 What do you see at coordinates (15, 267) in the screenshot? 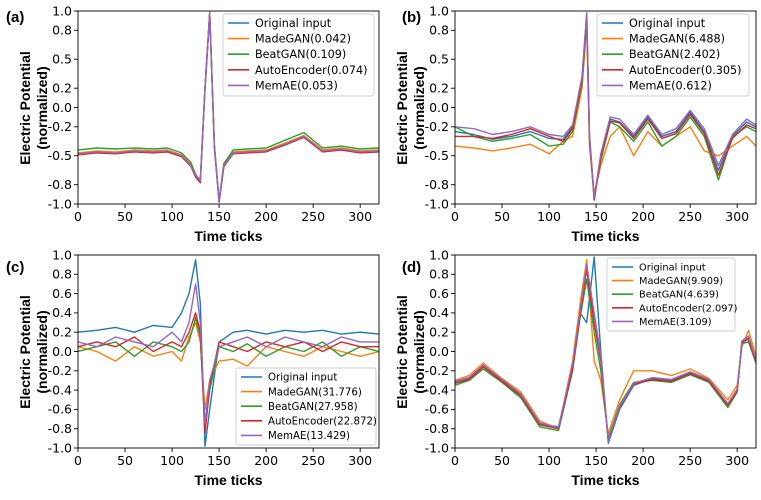
I see `panel-label: (c)` at bounding box center [15, 267].